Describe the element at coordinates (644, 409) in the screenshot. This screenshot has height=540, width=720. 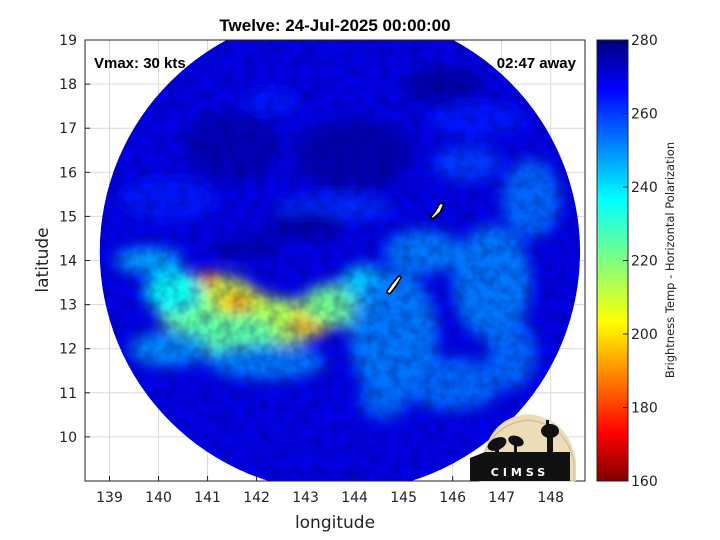
I see `colorbar-tick-label: 180` at that location.